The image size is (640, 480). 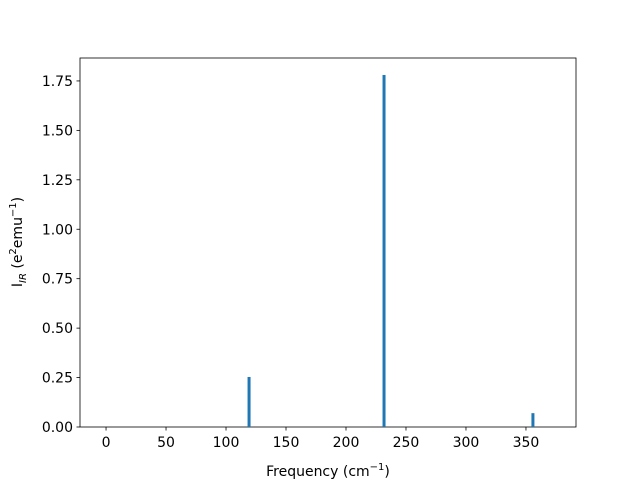 What do you see at coordinates (57, 428) in the screenshot?
I see `y-tick-label: 0.00` at bounding box center [57, 428].